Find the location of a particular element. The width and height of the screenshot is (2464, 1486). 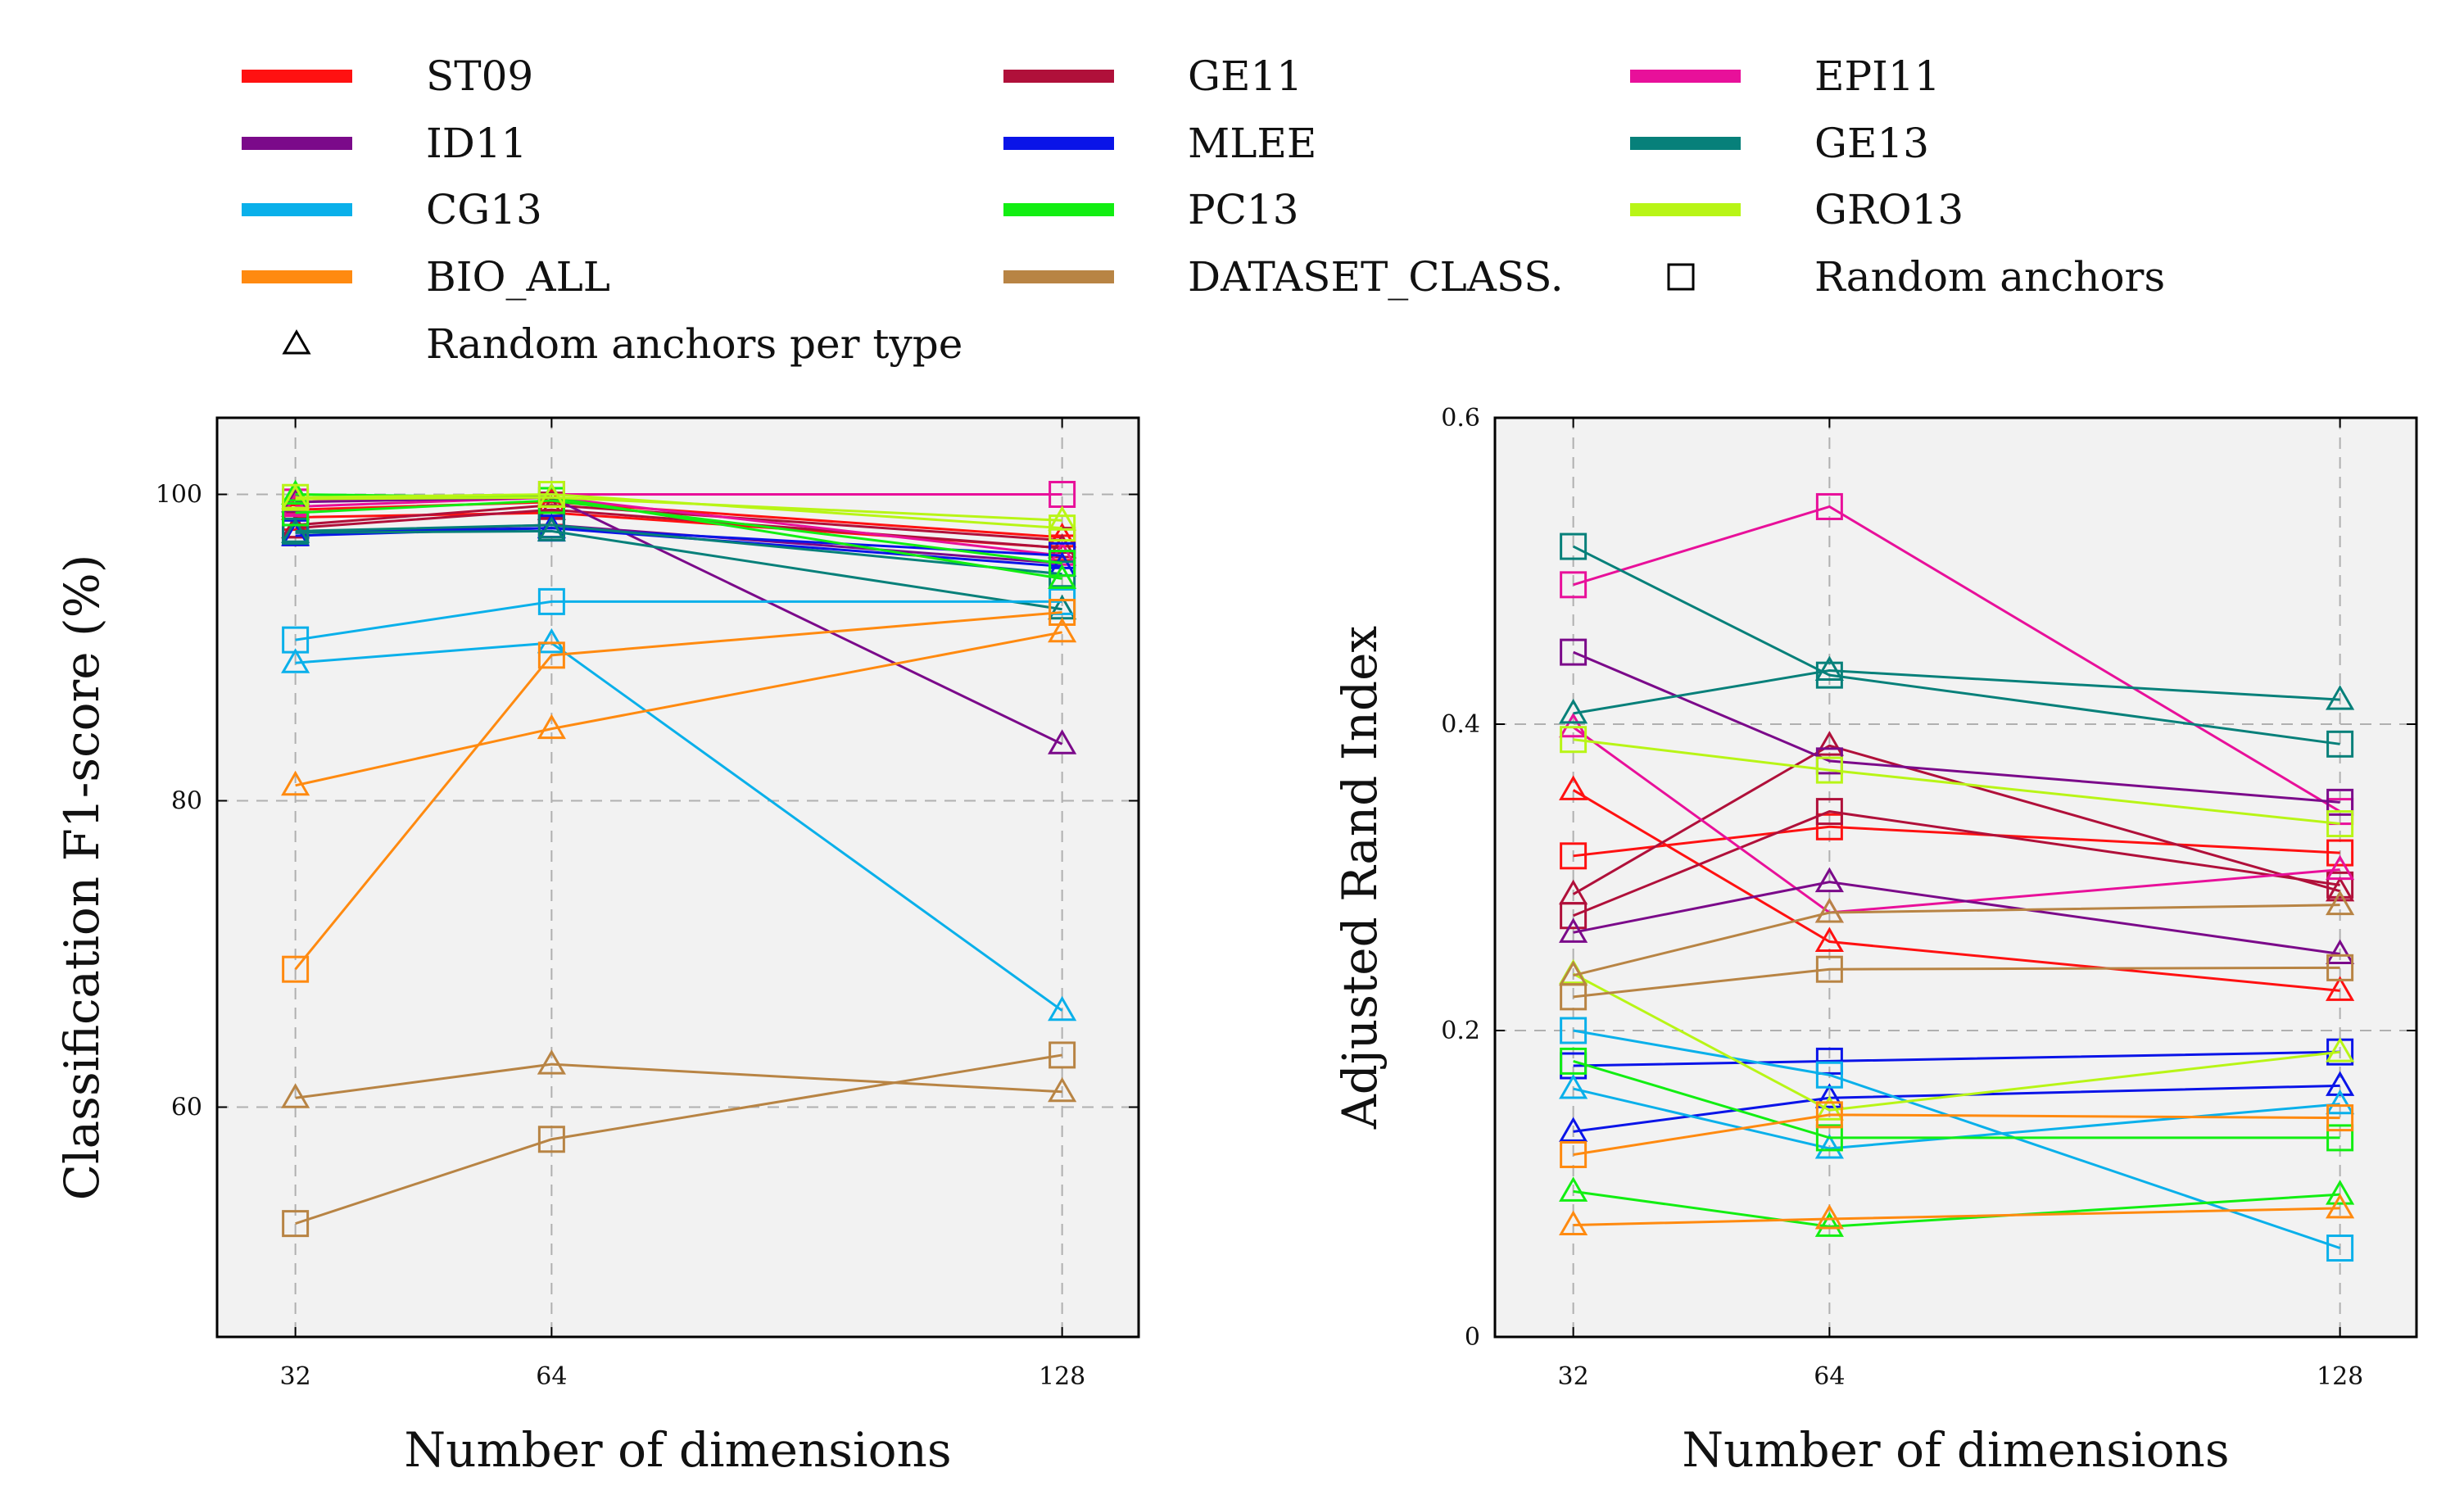

series-ge13-square is located at coordinates (1957, 645).